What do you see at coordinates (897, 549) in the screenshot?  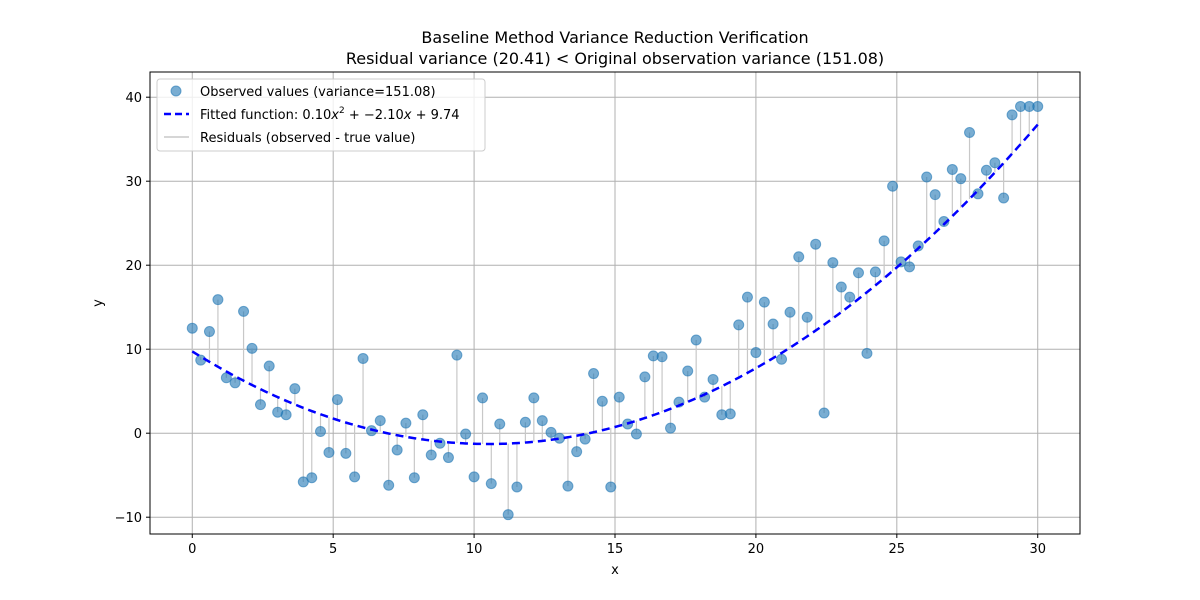 I see `x-tick-label: 25` at bounding box center [897, 549].